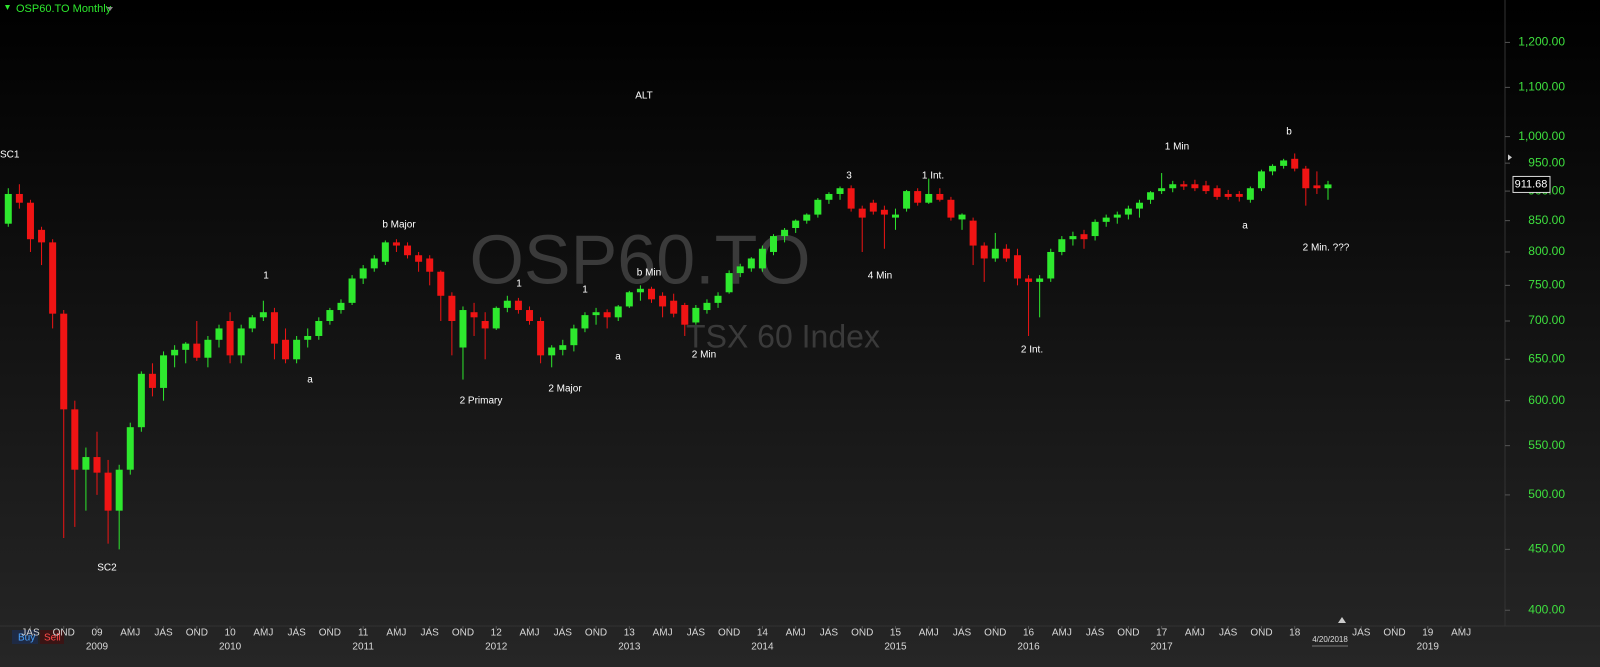 The width and height of the screenshot is (1600, 667). I want to click on sell-button: Sell, so click(52, 638).